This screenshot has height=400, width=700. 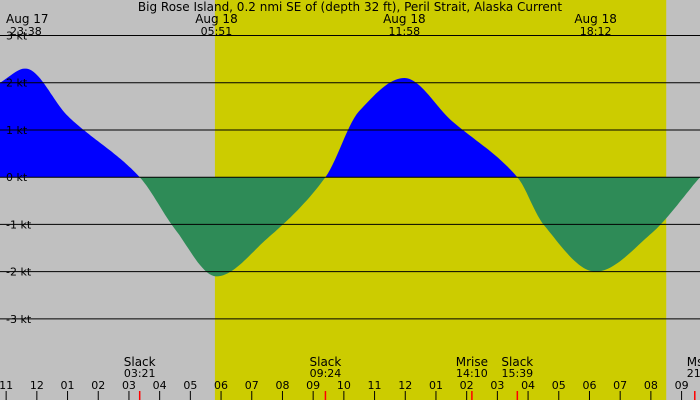 What do you see at coordinates (217, 31) in the screenshot?
I see `top-time-label: 05:51` at bounding box center [217, 31].